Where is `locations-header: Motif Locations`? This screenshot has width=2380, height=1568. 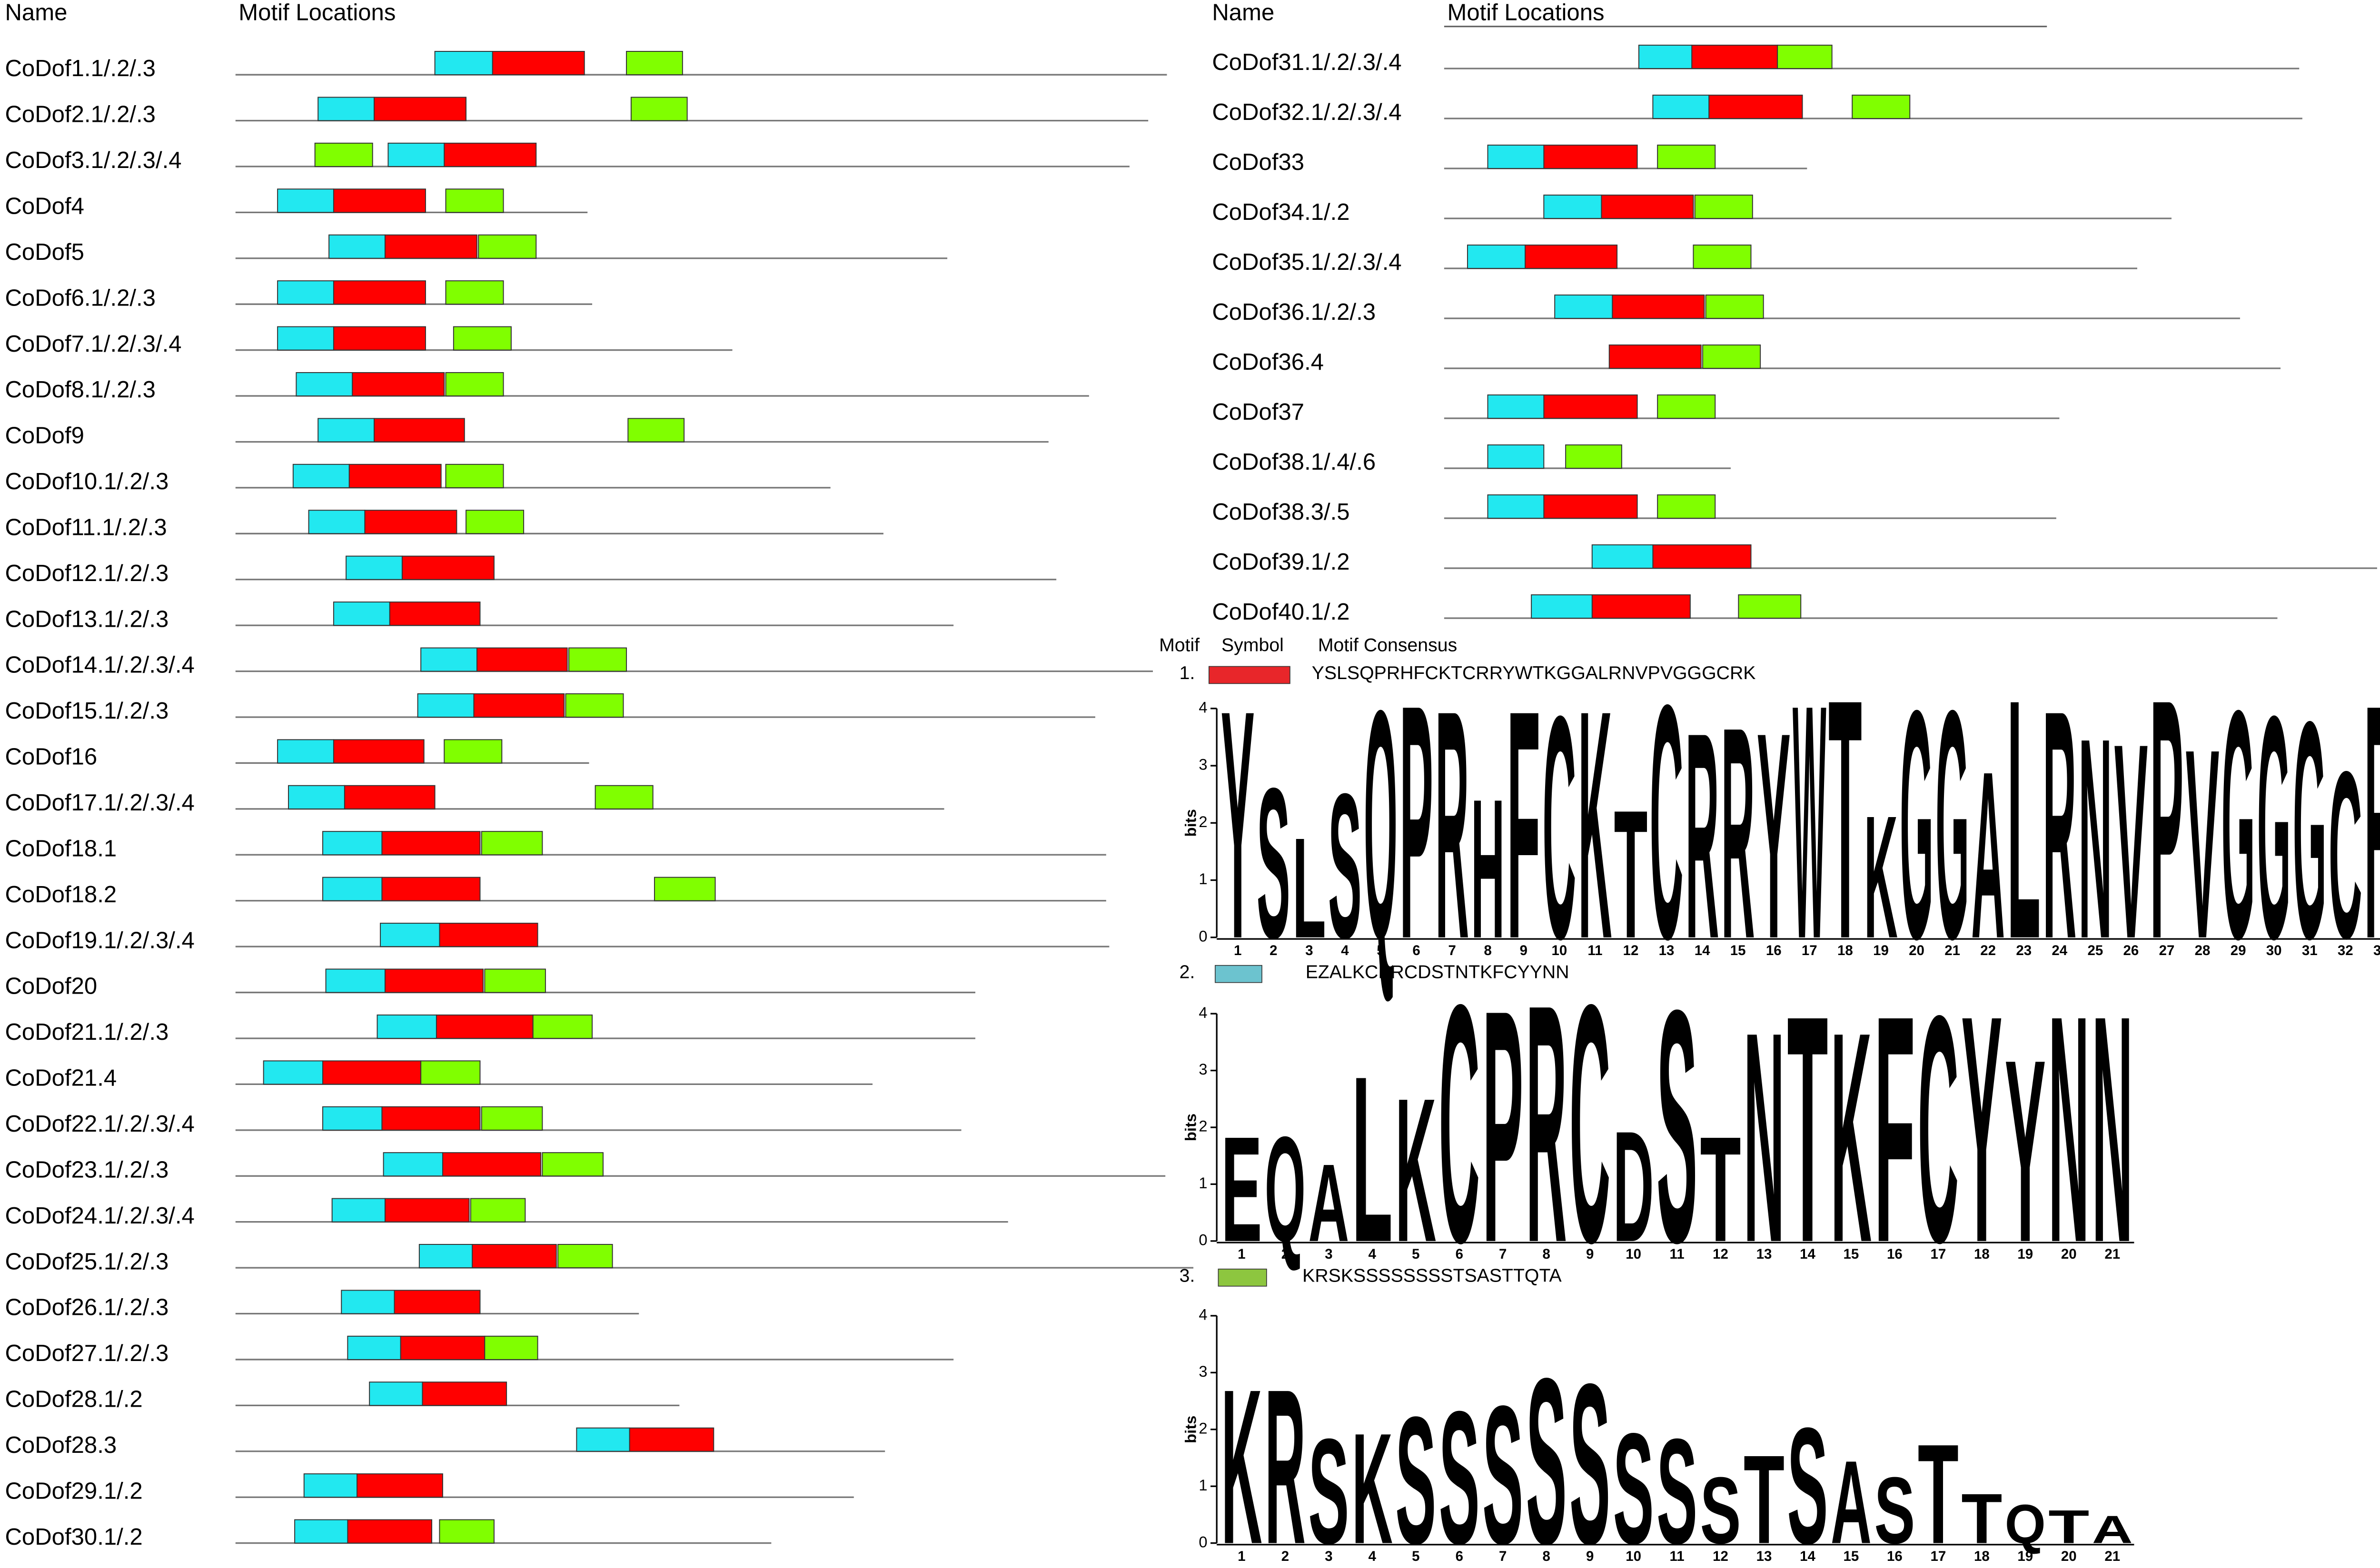
locations-header: Motif Locations is located at coordinates (1525, 12).